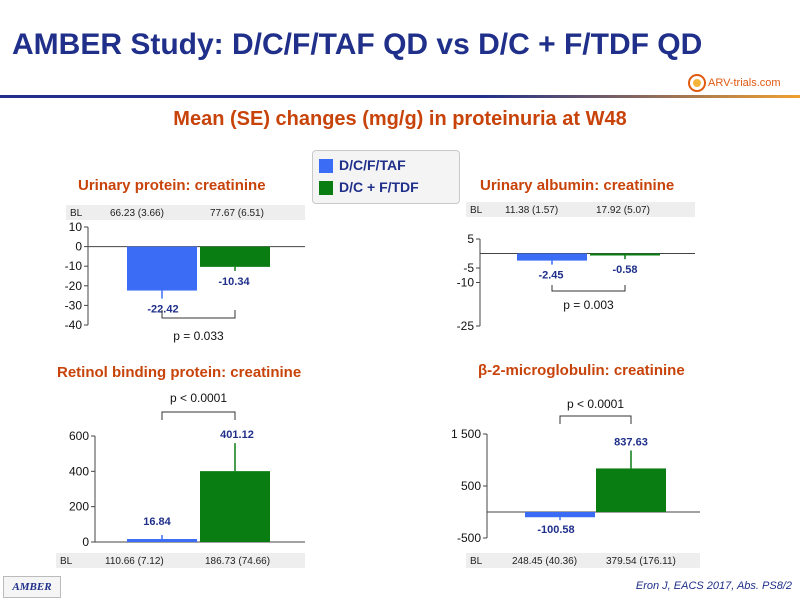 The height and width of the screenshot is (600, 800). I want to click on y-tick-label: 5, so click(470, 239).